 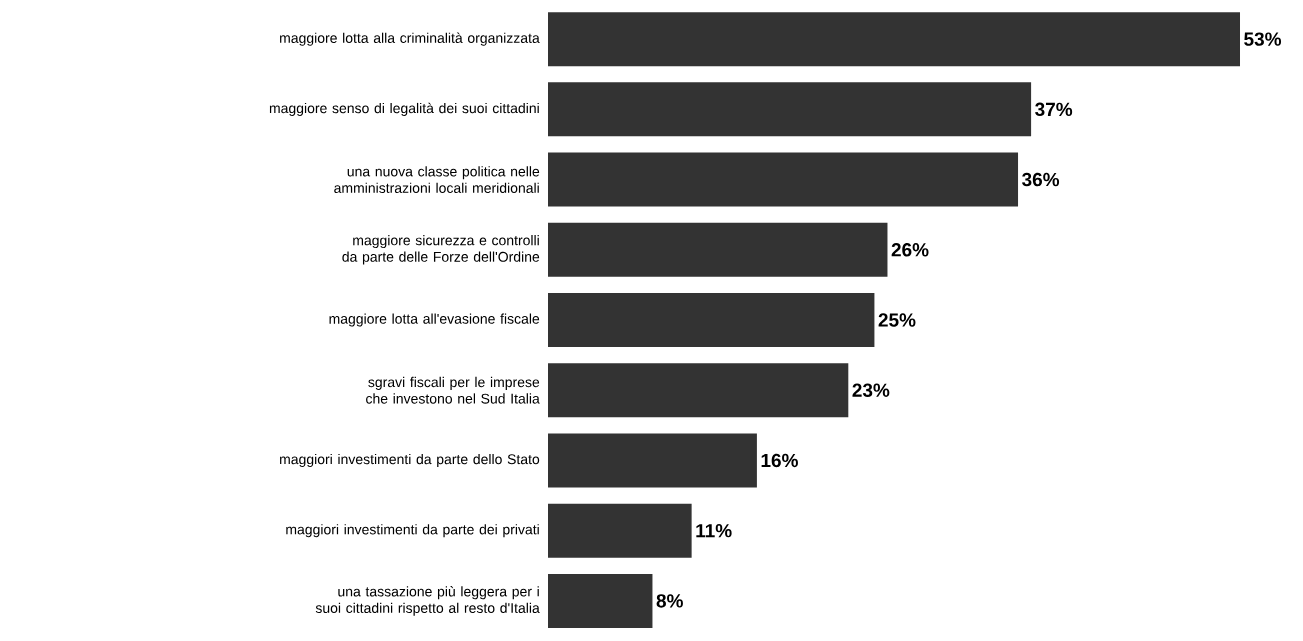 I want to click on data-label: 37%, so click(x=1054, y=109).